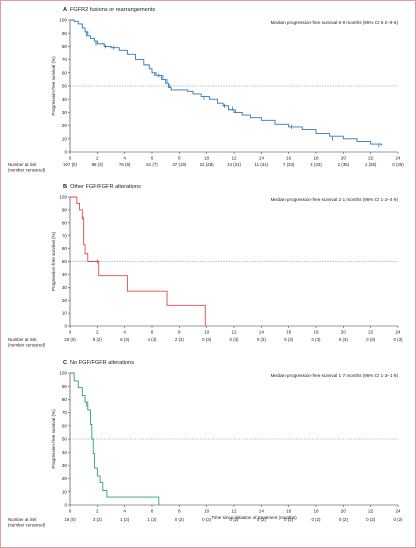 The height and width of the screenshot is (548, 416). Describe the element at coordinates (65, 99) in the screenshot. I see `panel-a-y-tick-label: 40` at that location.